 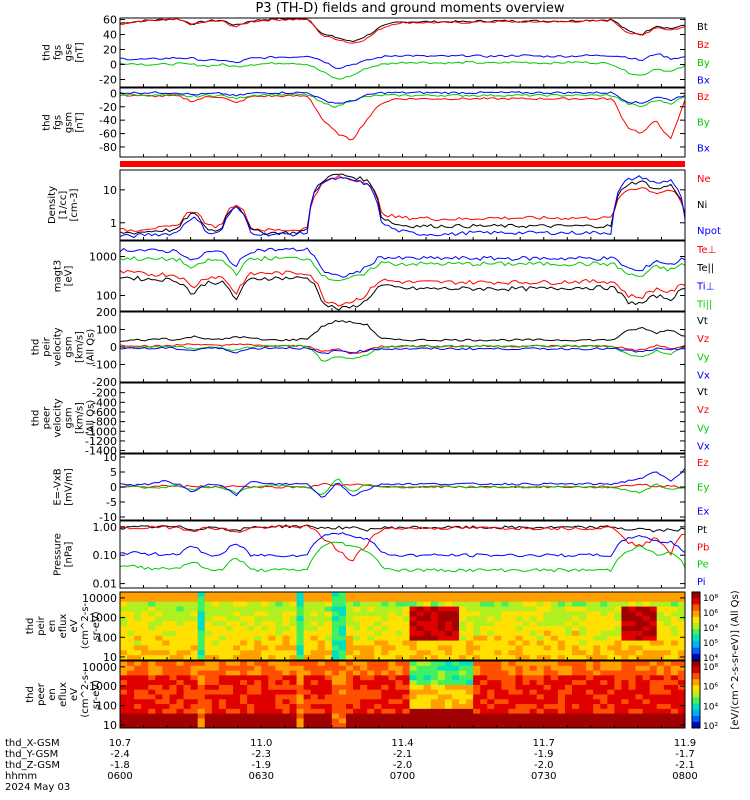 What do you see at coordinates (704, 305) in the screenshot?
I see `legend-entry: Ti||` at bounding box center [704, 305].